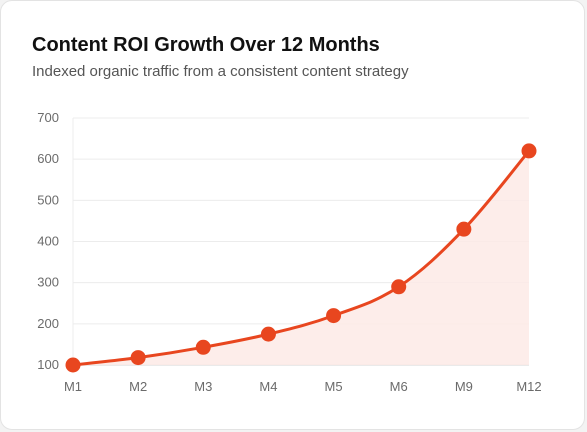  Describe the element at coordinates (268, 386) in the screenshot. I see `x-tick-label: M4` at that location.